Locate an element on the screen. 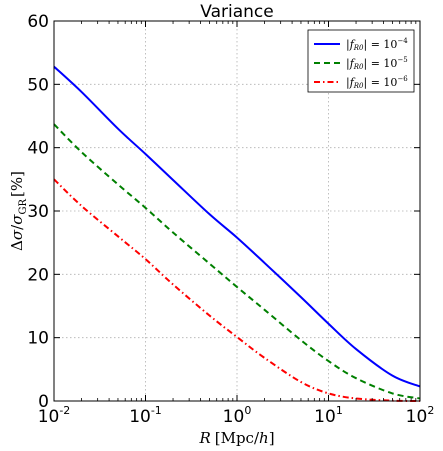  x-tick-label: 10⁰ is located at coordinates (237, 415).